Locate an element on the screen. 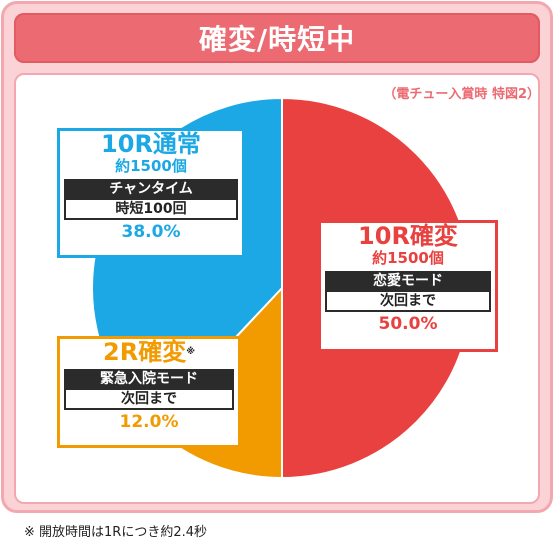 The width and height of the screenshot is (560, 543). label-2r-kakuhen-mode: 緊急入院モード is located at coordinates (149, 378).